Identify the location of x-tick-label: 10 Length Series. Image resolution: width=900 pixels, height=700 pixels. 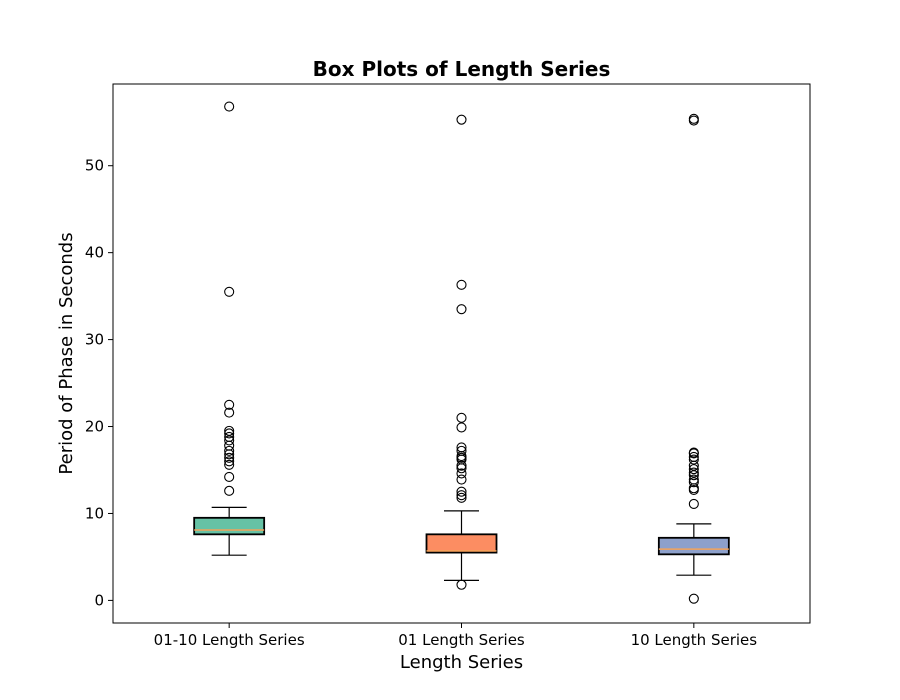
(694, 640).